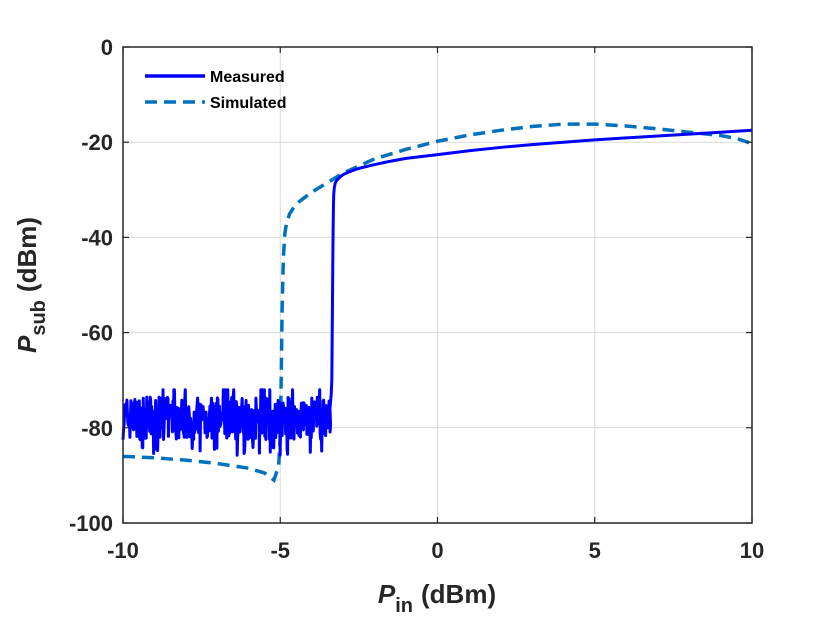 The image size is (830, 623). What do you see at coordinates (387, 594) in the screenshot?
I see `x-axis-label-main: P` at bounding box center [387, 594].